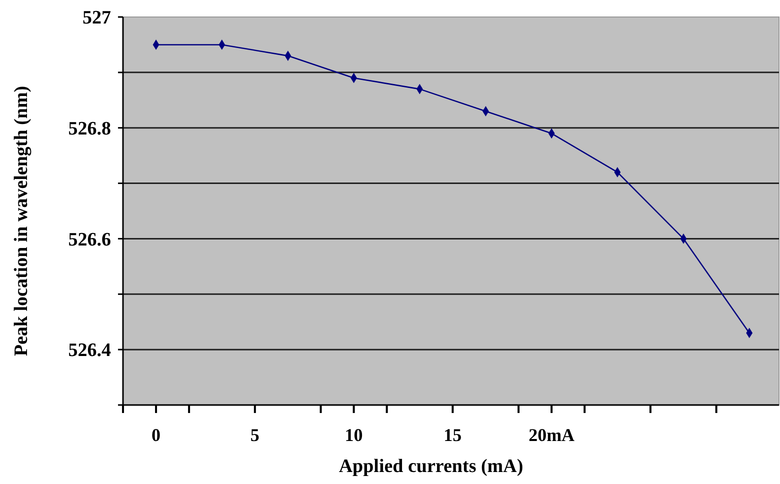  What do you see at coordinates (453, 435) in the screenshot?
I see `x-tick-label: 15` at bounding box center [453, 435].